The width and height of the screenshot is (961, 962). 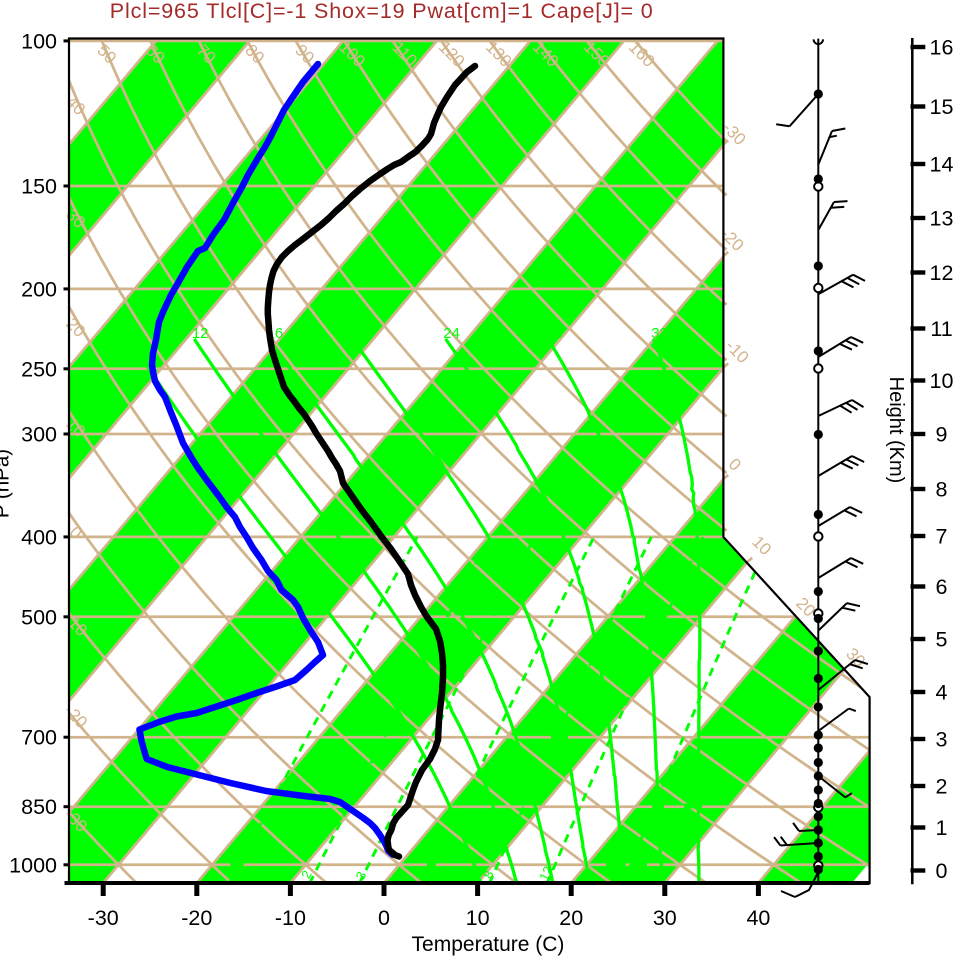 I want to click on svg-text: 30, so click(x=665, y=918).